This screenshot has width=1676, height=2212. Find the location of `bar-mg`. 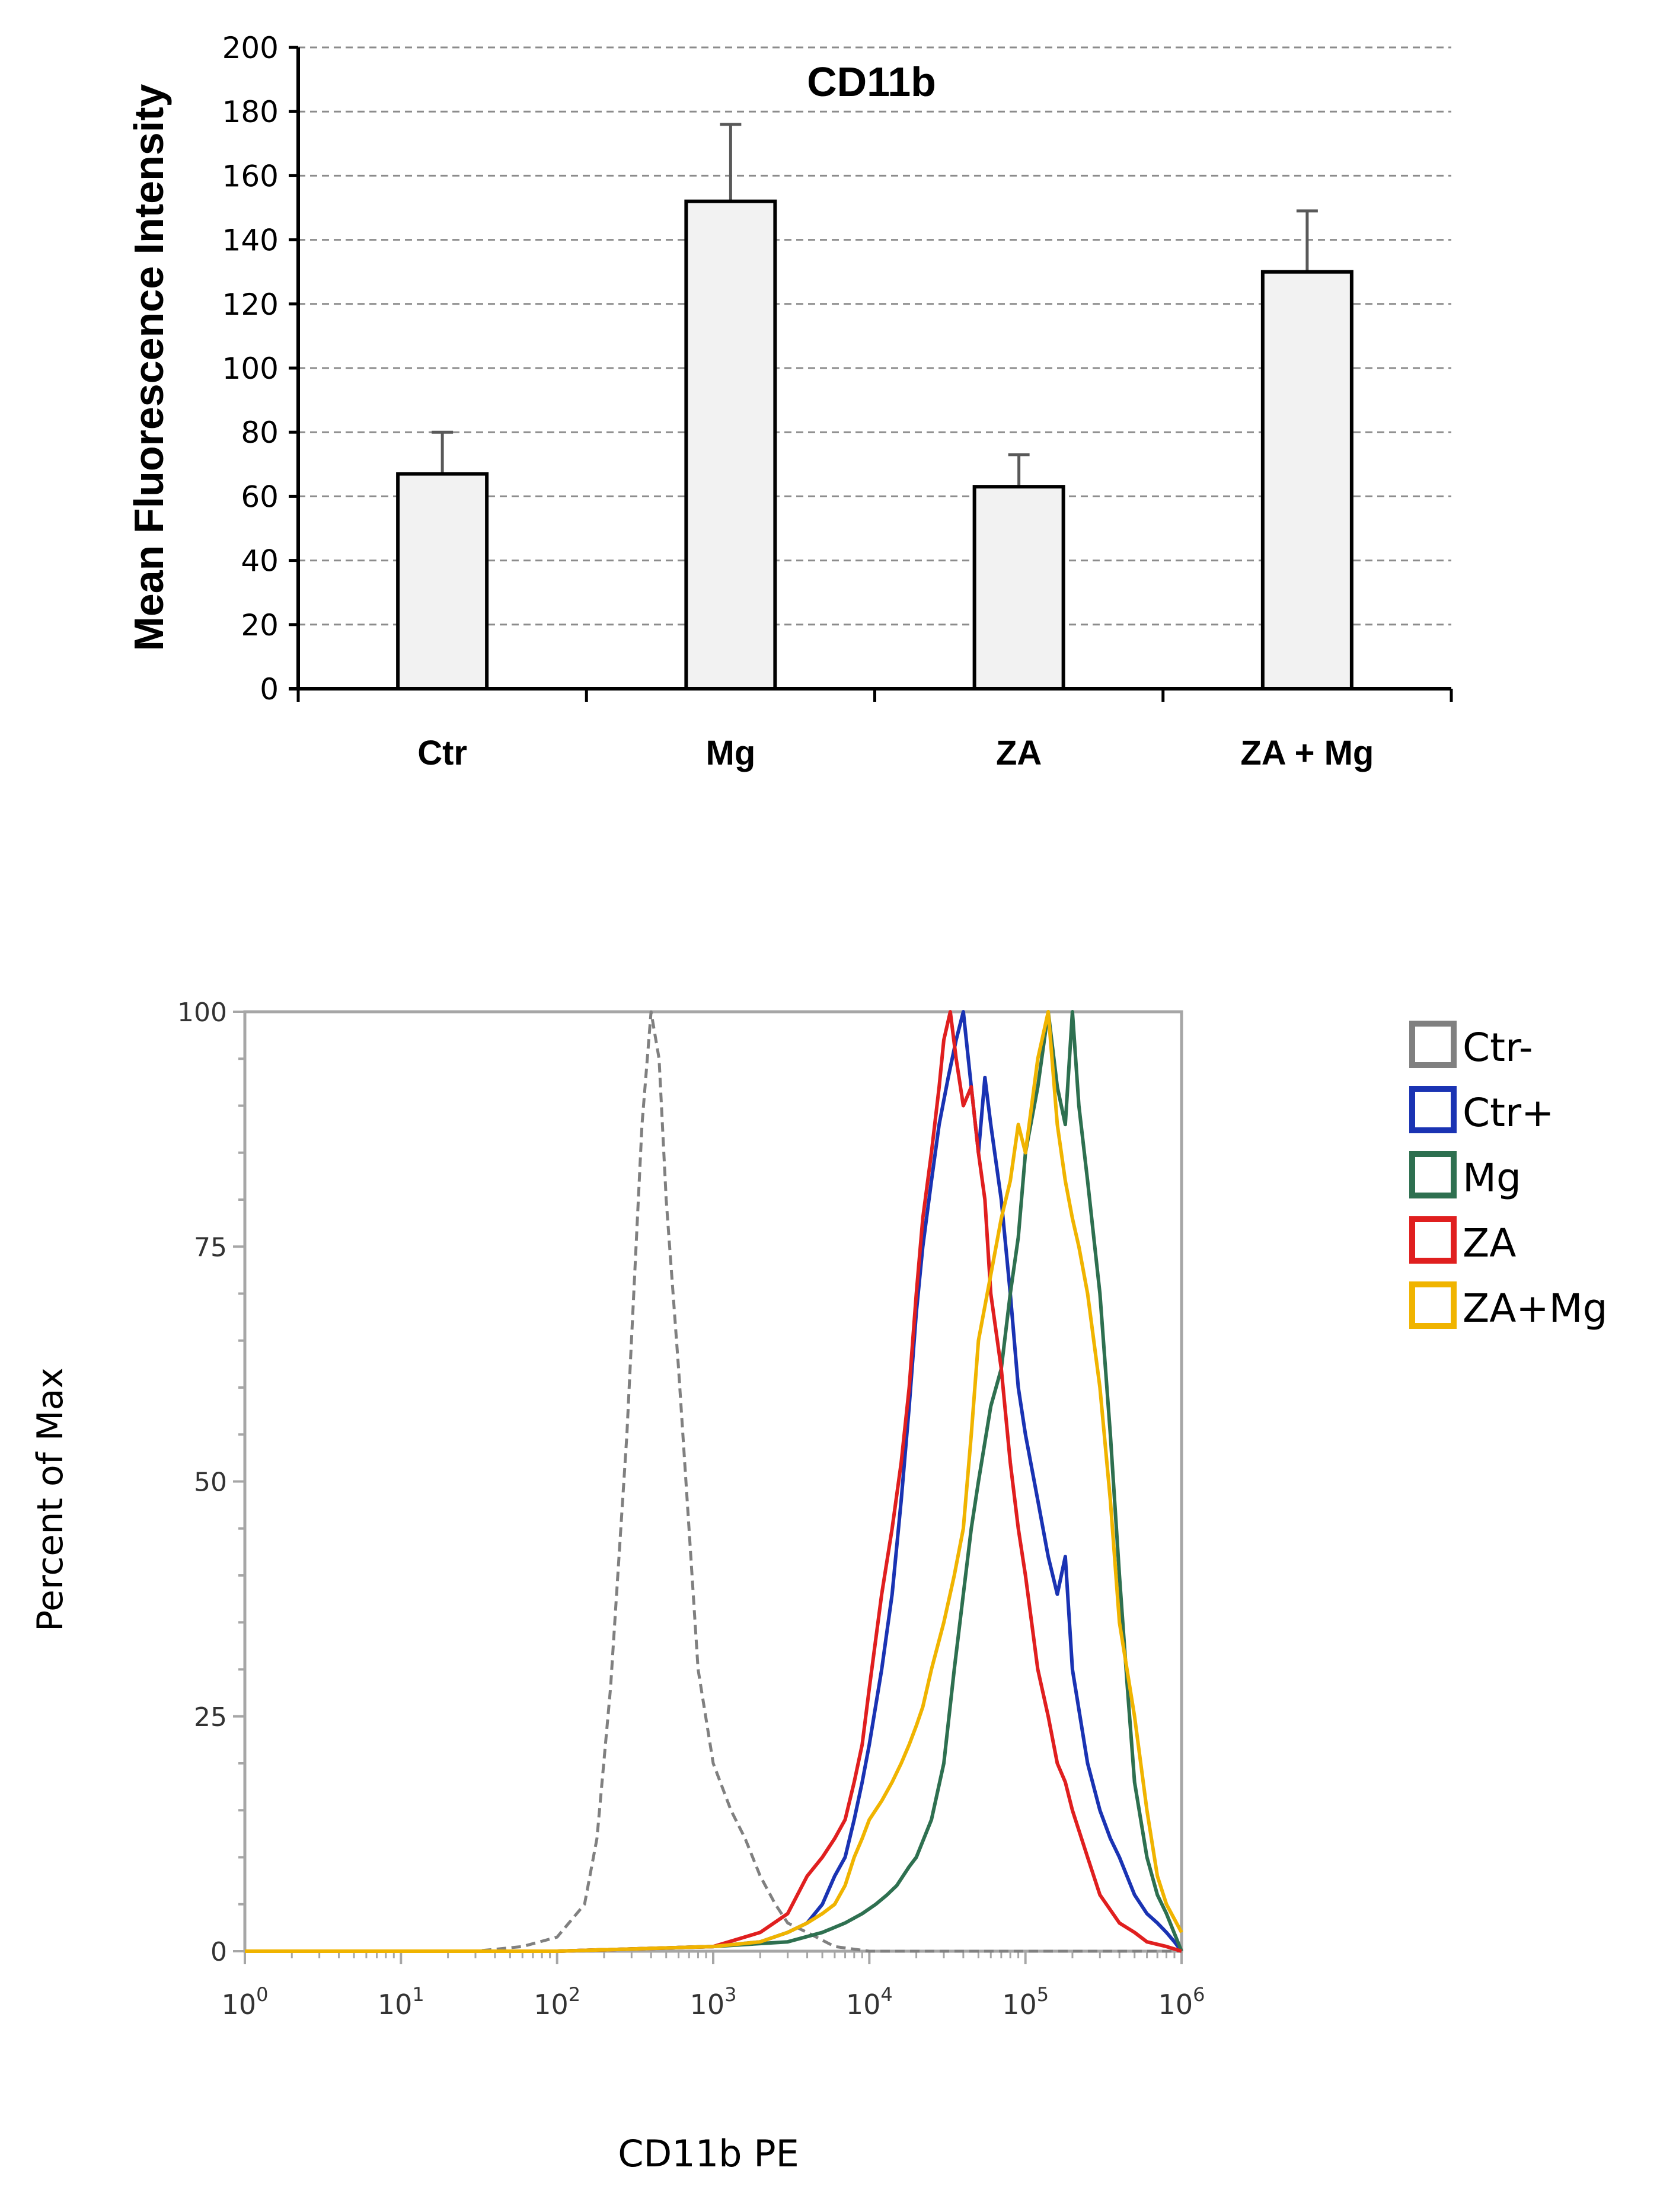

bar-mg is located at coordinates (731, 445).